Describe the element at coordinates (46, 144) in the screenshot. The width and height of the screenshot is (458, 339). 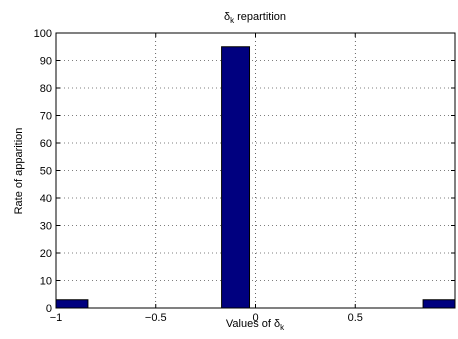
I see `y-tick-label: 60` at that location.